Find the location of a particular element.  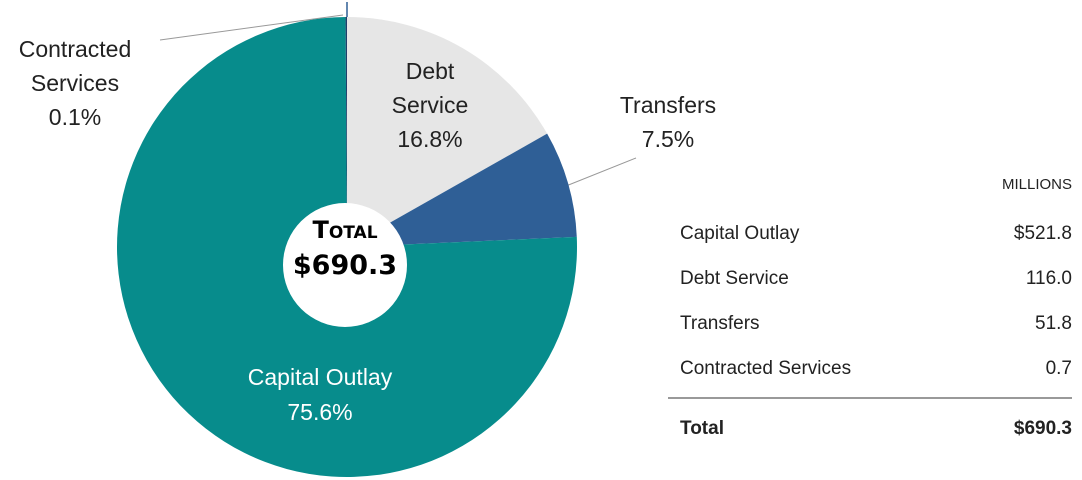

slice-value: 75.6% is located at coordinates (320, 412).